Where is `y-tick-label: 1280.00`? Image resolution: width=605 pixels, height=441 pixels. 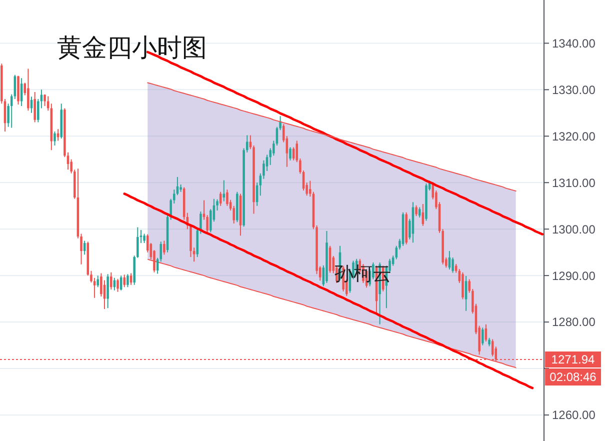 y-tick-label: 1280.00 is located at coordinates (574, 322).